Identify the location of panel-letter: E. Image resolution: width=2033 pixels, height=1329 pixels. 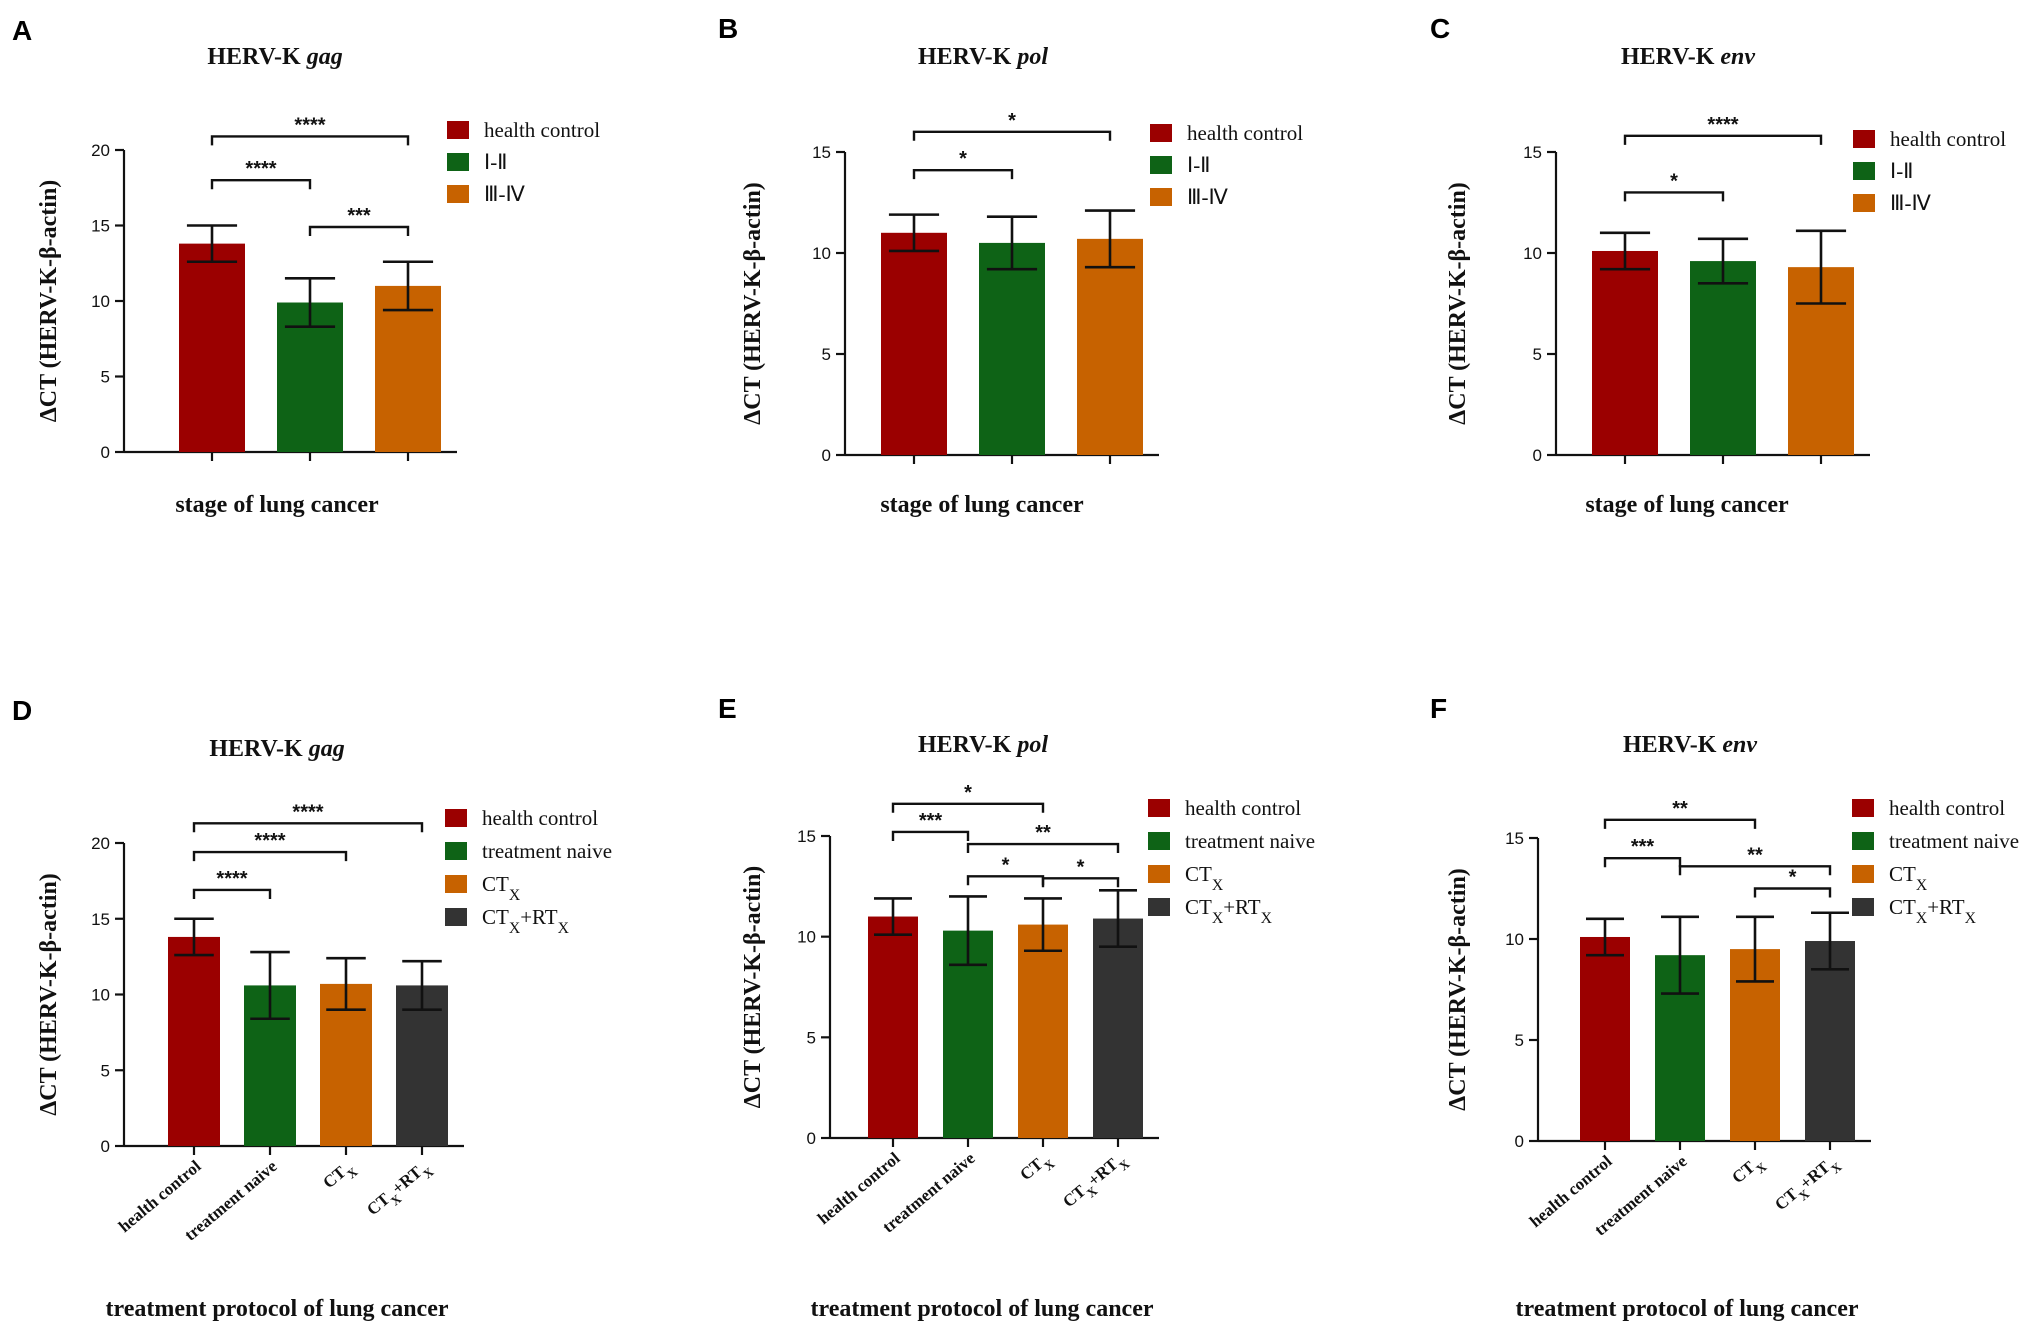
(727, 708).